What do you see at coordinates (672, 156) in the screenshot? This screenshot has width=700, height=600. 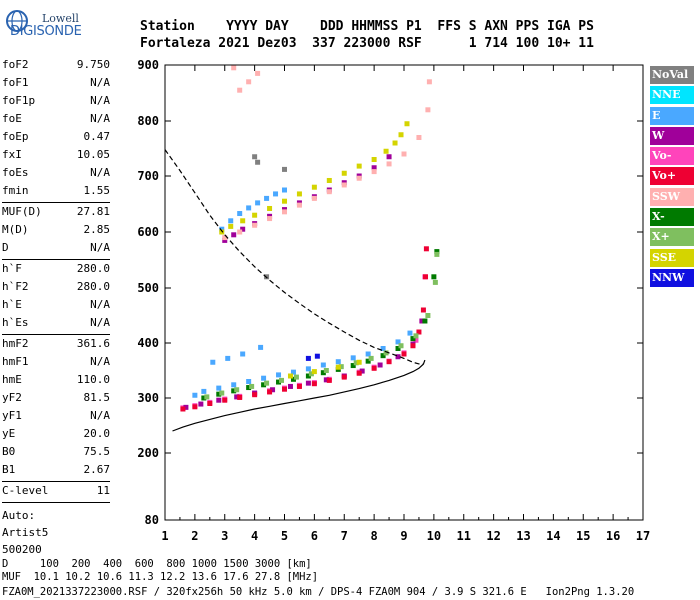 I see `legend-item-vo-: Vo-` at bounding box center [672, 156].